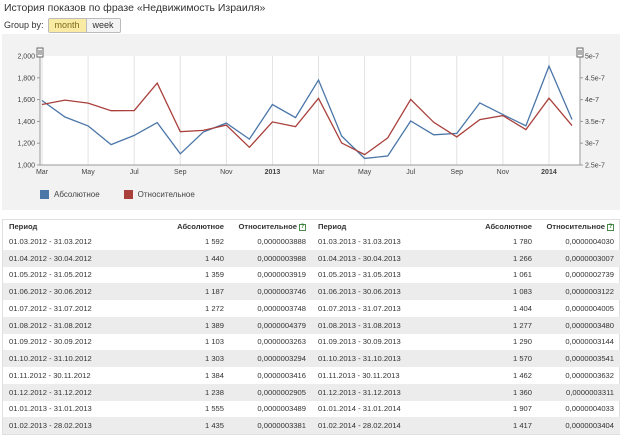  I want to click on cell-relative: 0,0000003294, so click(271, 358).